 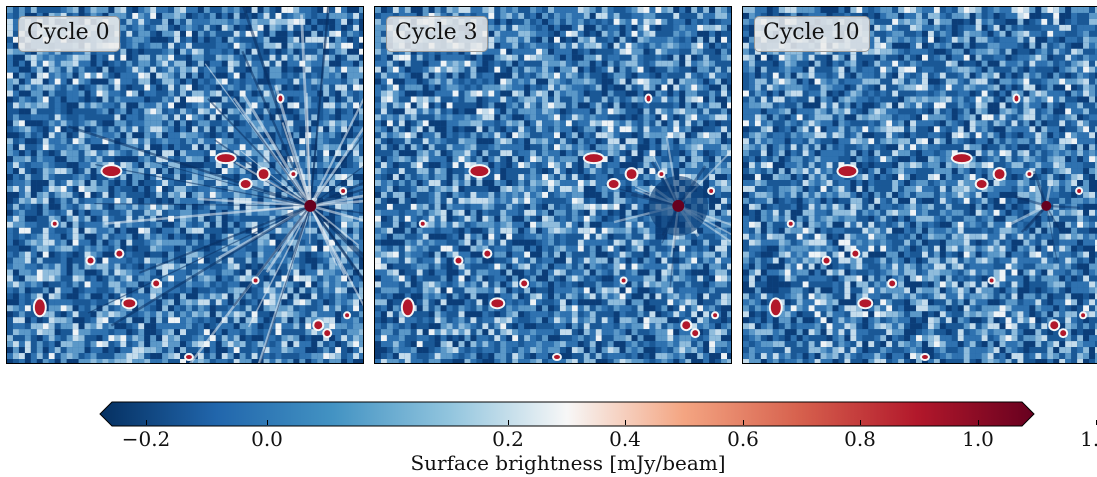 I want to click on colorbar-tick-label: 0.8, so click(x=860, y=439).